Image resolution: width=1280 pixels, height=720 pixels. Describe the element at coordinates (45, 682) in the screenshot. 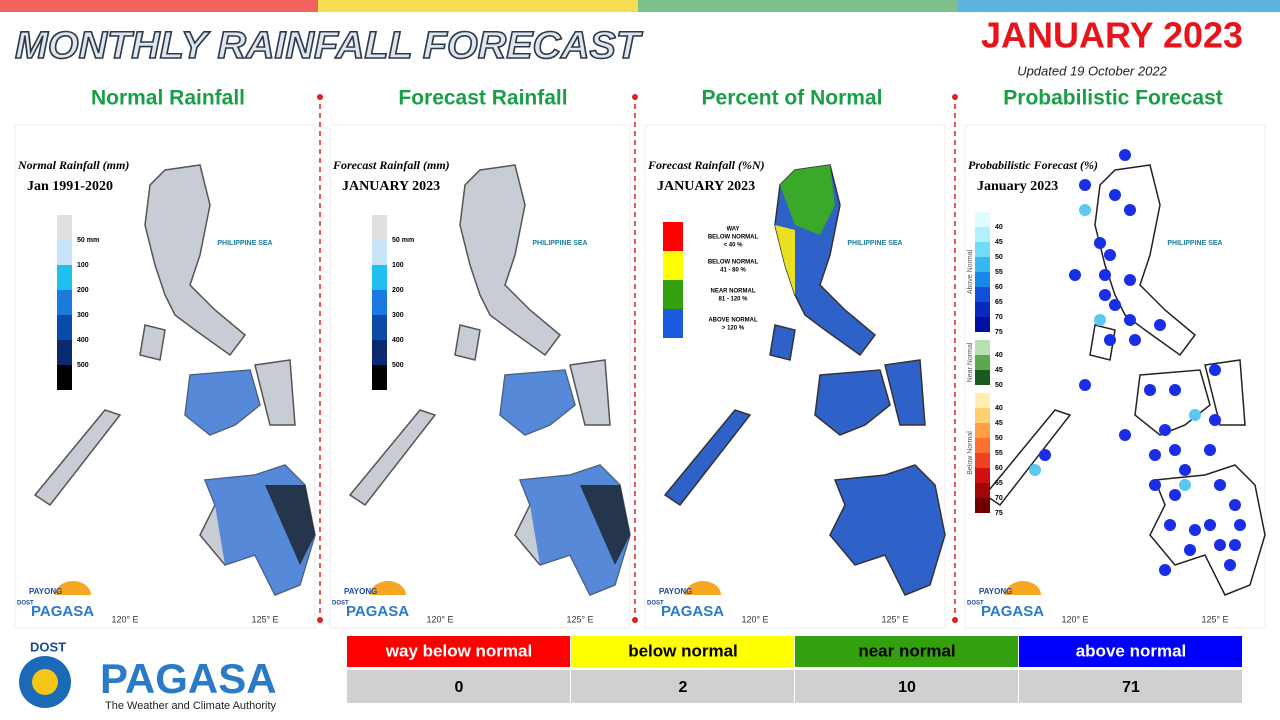

I see `logo` at that location.